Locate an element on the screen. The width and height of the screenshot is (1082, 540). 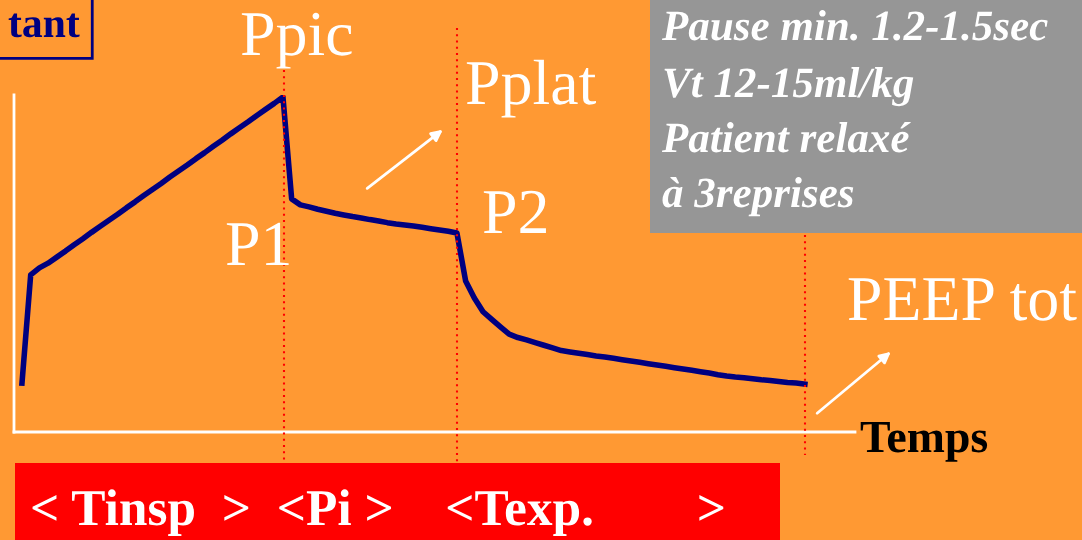
text: < Tinsp > <Pi > <Texp. > is located at coordinates (378, 512).